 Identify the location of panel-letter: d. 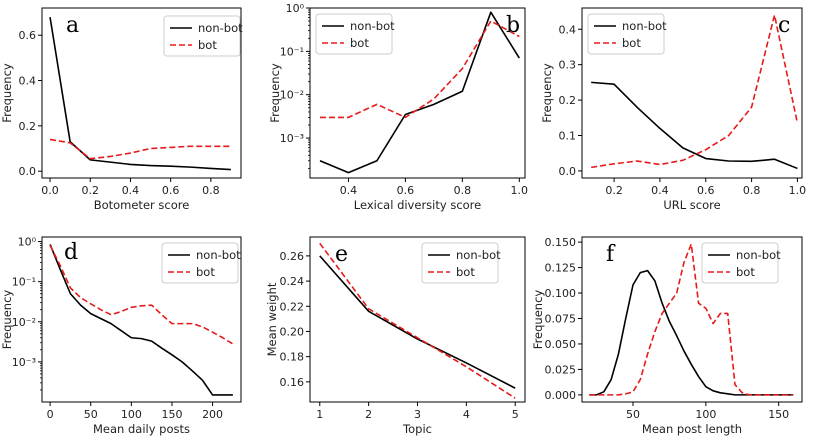
(71, 252).